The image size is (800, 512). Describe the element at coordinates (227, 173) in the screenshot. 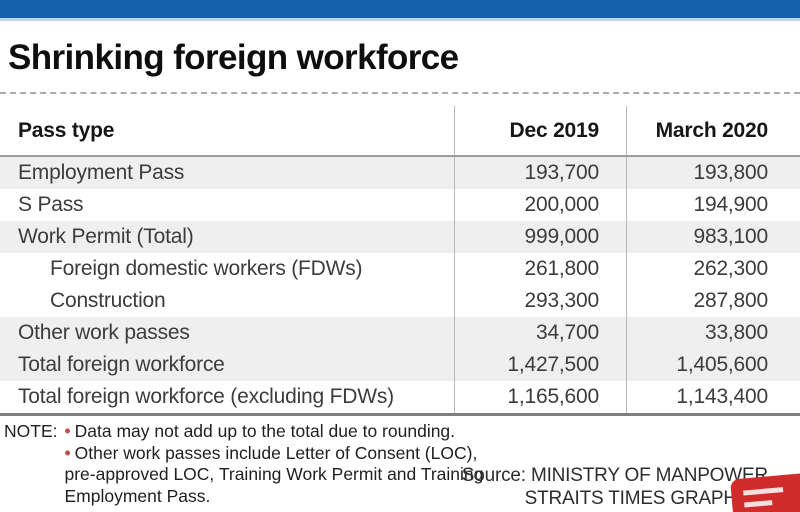

I see `cell-pass-type: Employment Pass` at that location.